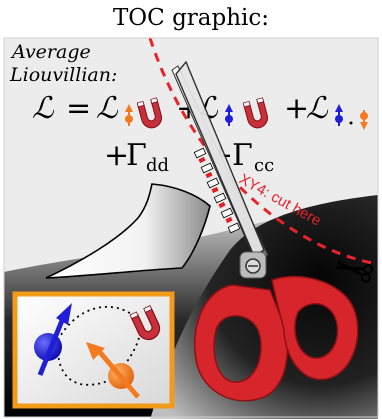  What do you see at coordinates (107, 108) in the screenshot?
I see `liouvillian-symbol-1: ℒ` at bounding box center [107, 108].